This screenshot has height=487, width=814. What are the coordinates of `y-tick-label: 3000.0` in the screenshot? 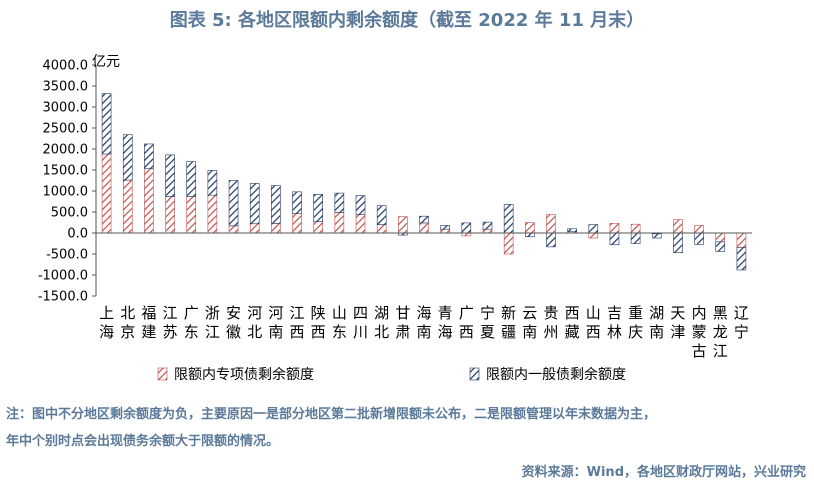 It's located at (66, 108).